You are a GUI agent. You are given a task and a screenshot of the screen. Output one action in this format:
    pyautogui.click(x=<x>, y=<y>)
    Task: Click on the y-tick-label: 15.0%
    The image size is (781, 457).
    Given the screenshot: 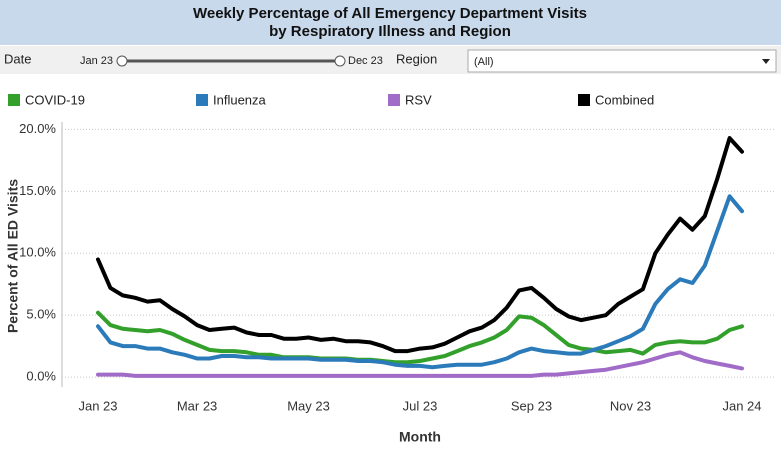 What is the action you would take?
    pyautogui.click(x=37, y=190)
    